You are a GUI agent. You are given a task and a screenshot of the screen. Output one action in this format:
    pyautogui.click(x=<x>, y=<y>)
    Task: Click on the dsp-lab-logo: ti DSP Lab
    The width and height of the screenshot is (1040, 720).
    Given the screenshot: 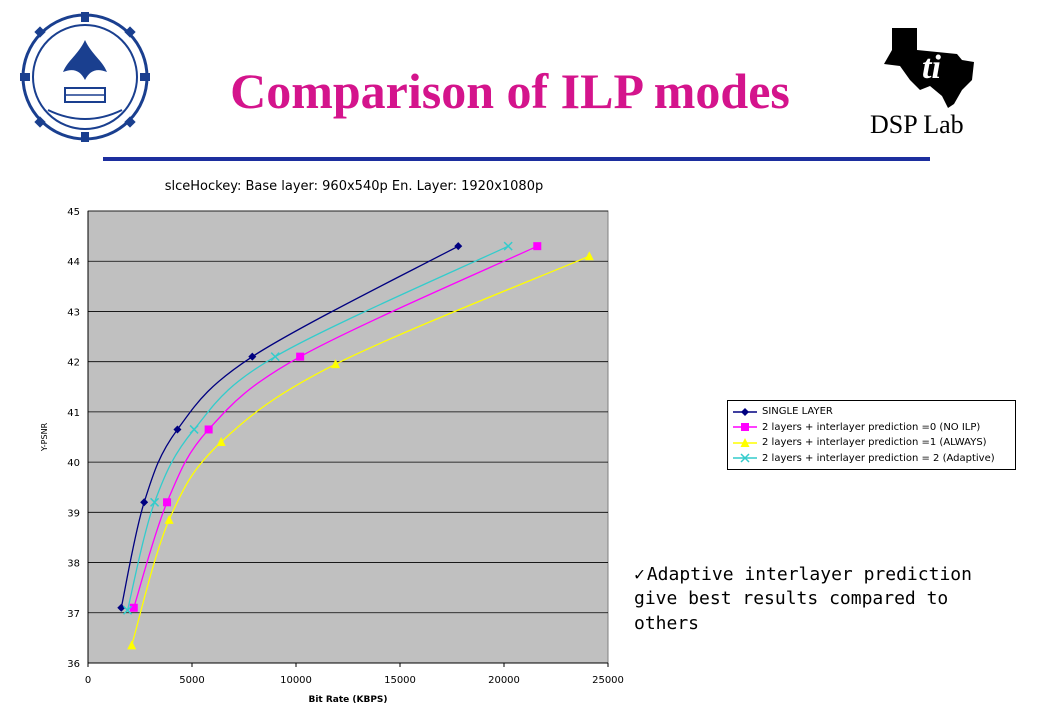 What is the action you would take?
    pyautogui.click(x=927, y=80)
    